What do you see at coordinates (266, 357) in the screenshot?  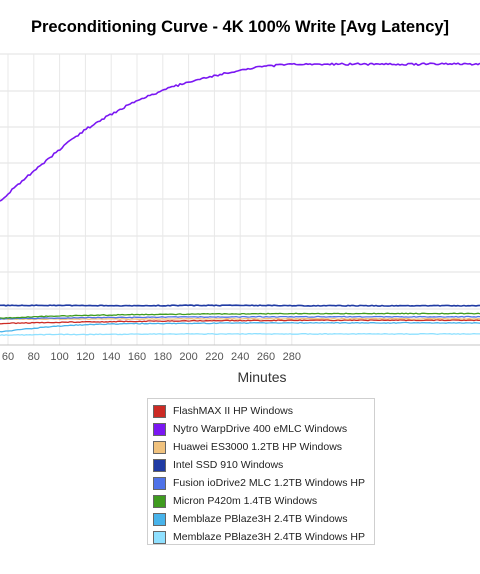 I see `x-tick-label: 260` at bounding box center [266, 357].